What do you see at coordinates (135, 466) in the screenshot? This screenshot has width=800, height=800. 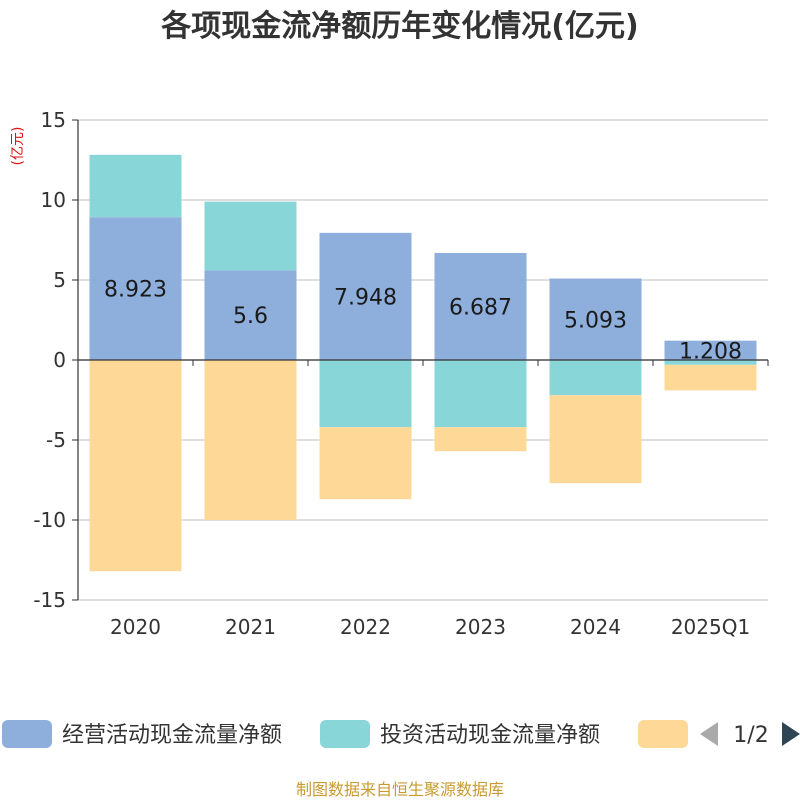 I see `bar-series-3-2020` at bounding box center [135, 466].